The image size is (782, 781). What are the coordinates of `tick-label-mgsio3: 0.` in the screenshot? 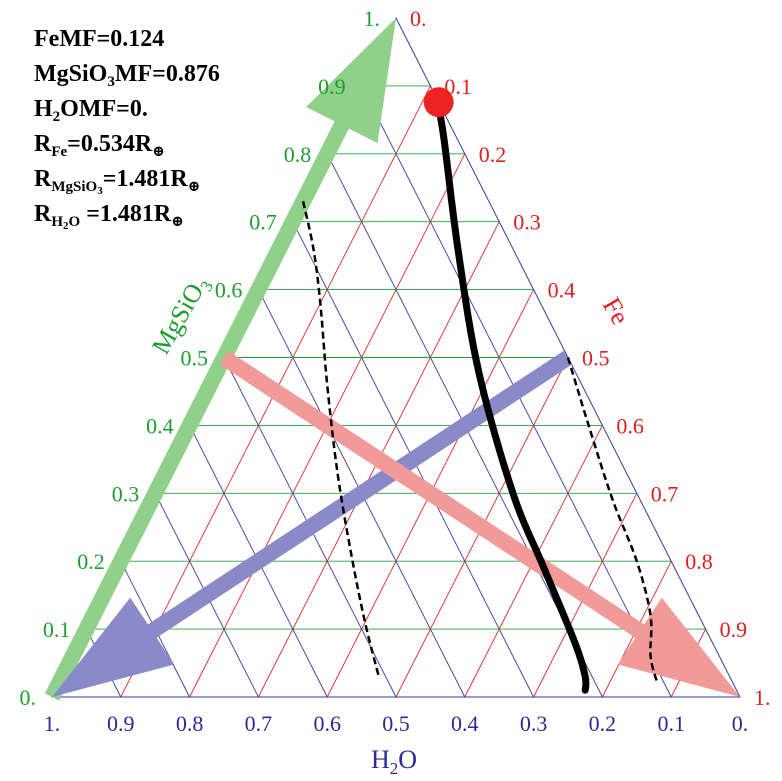 It's located at (28, 697).